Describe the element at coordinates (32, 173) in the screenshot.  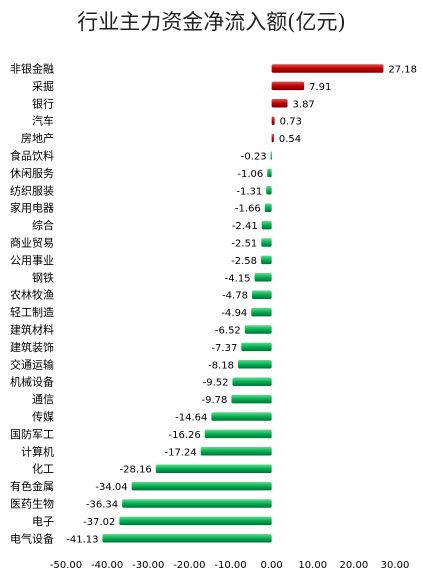
I see `category-label: 休闲服务` at that location.